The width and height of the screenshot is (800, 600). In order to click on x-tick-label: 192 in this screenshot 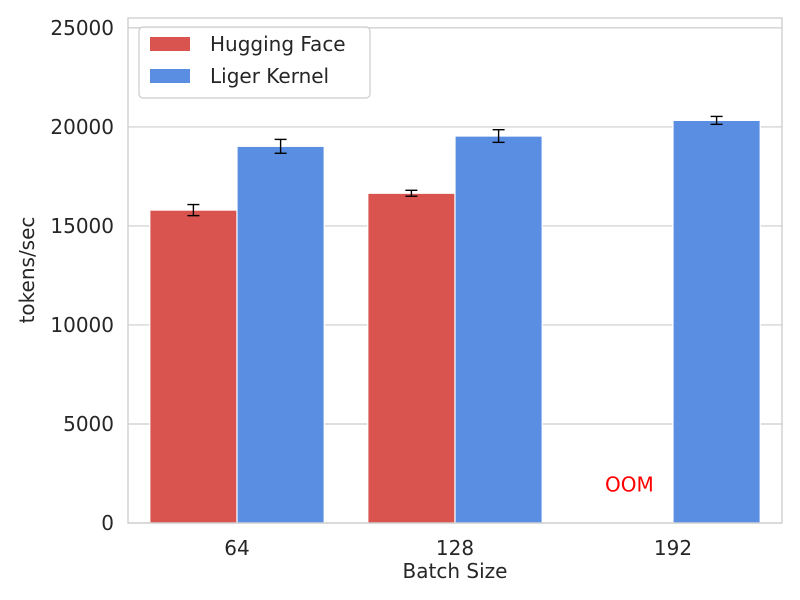, I will do `click(673, 548)`.